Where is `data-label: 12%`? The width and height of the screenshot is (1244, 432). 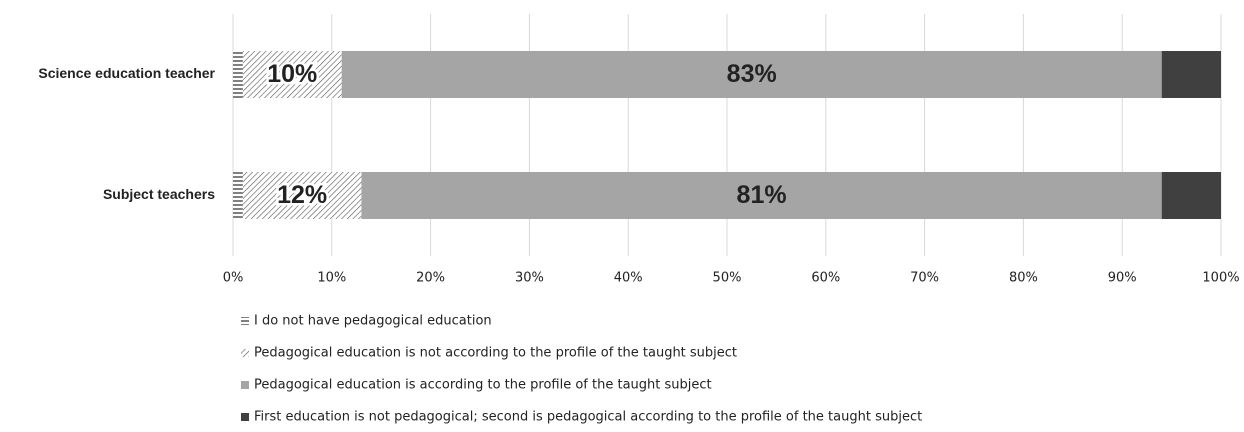 data-label: 12% is located at coordinates (302, 195).